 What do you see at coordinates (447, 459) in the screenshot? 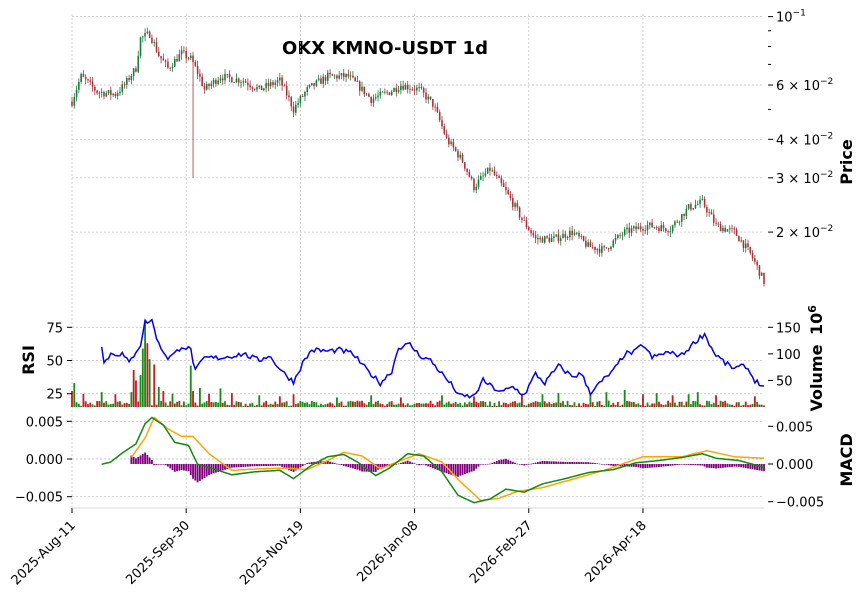
I see `macd-signal-line` at bounding box center [447, 459].